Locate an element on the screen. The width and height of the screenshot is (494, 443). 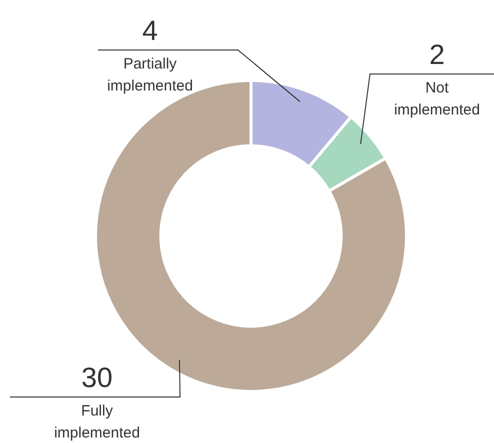
slice-label: Partially implemented is located at coordinates (150, 75).